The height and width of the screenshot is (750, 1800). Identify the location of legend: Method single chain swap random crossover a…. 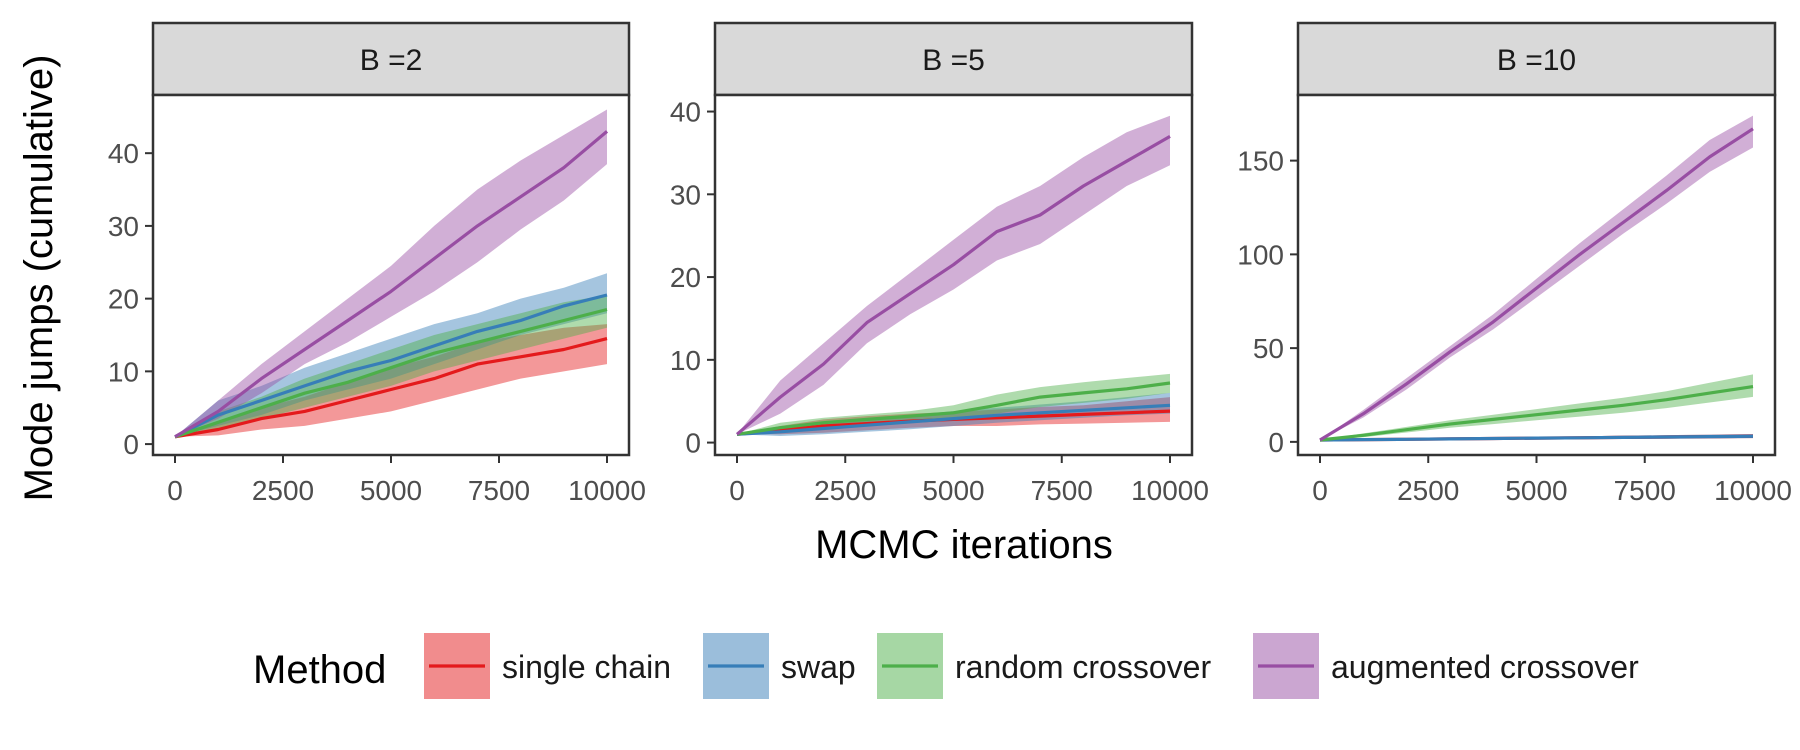
(946, 666).